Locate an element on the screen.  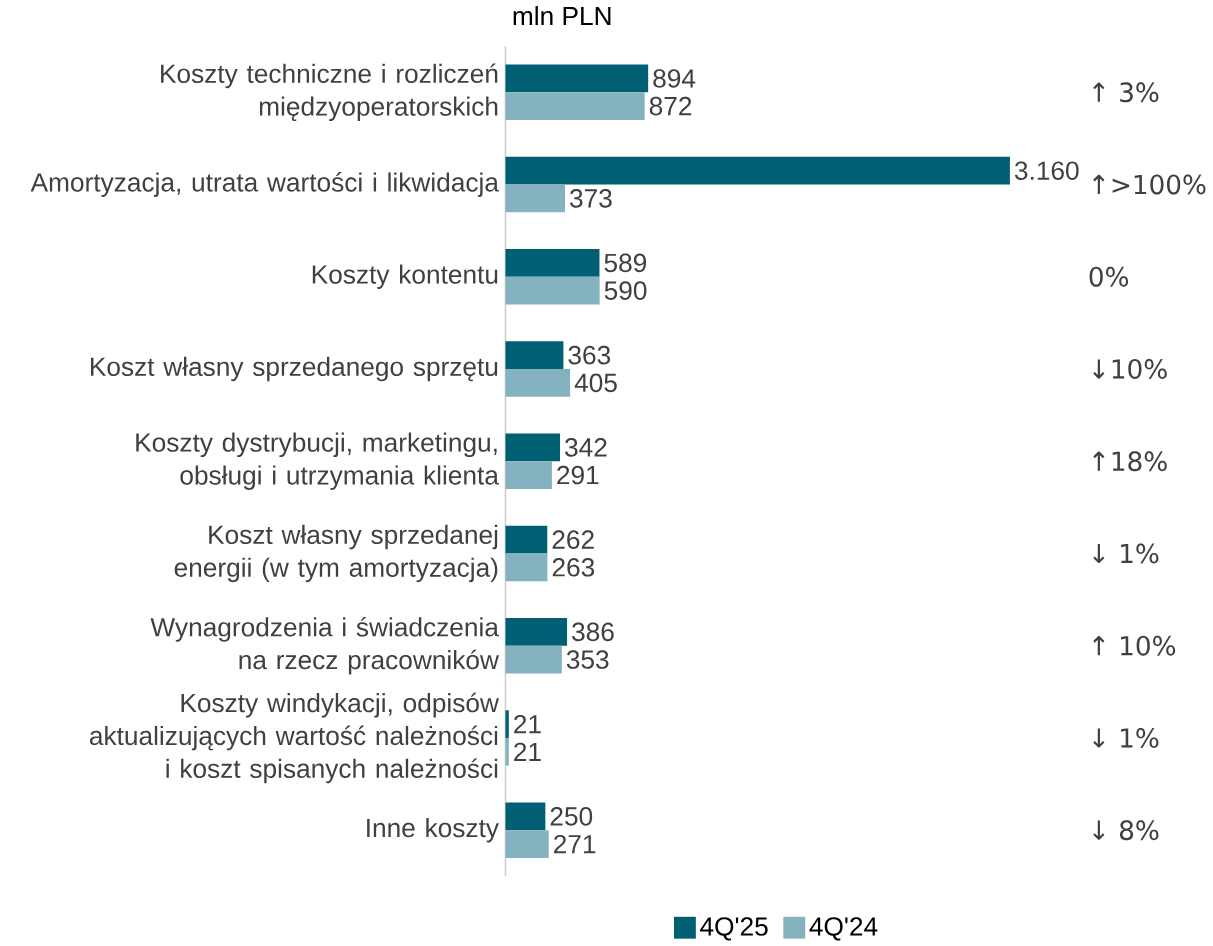
text: 0% is located at coordinates (1109, 277).